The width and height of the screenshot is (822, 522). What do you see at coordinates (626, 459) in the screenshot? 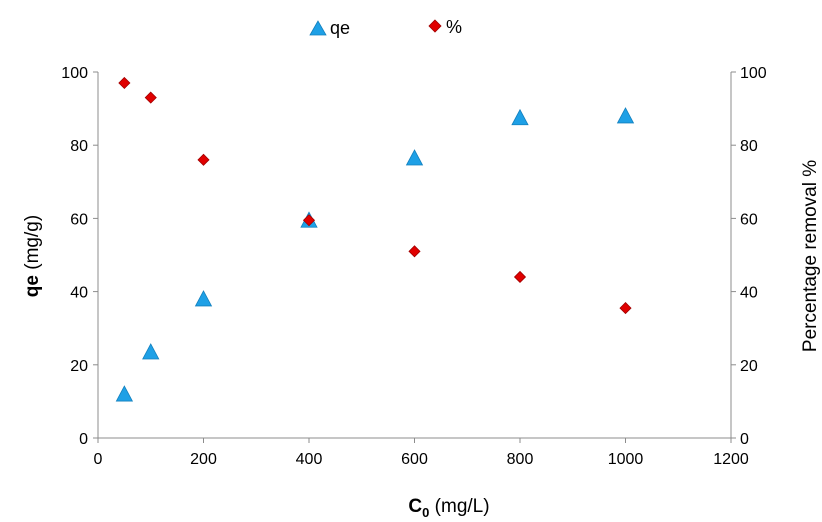
I see `x-tick-label: 1000` at bounding box center [626, 459].